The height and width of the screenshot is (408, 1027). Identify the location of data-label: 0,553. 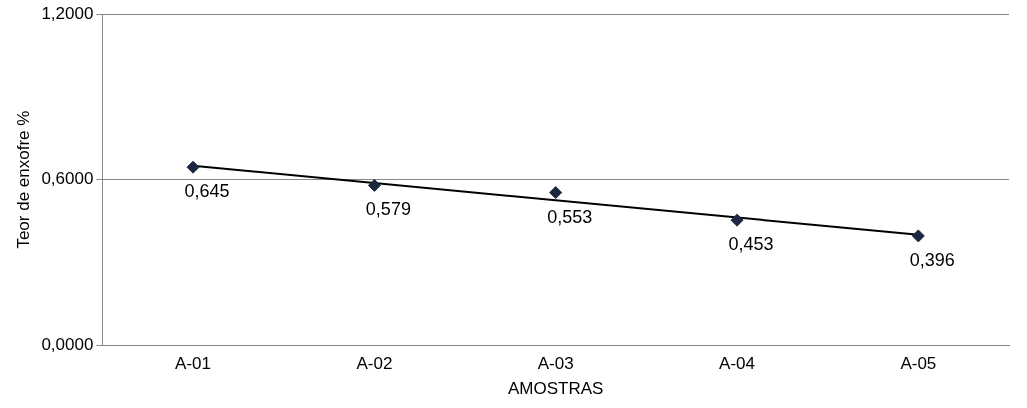
(570, 216).